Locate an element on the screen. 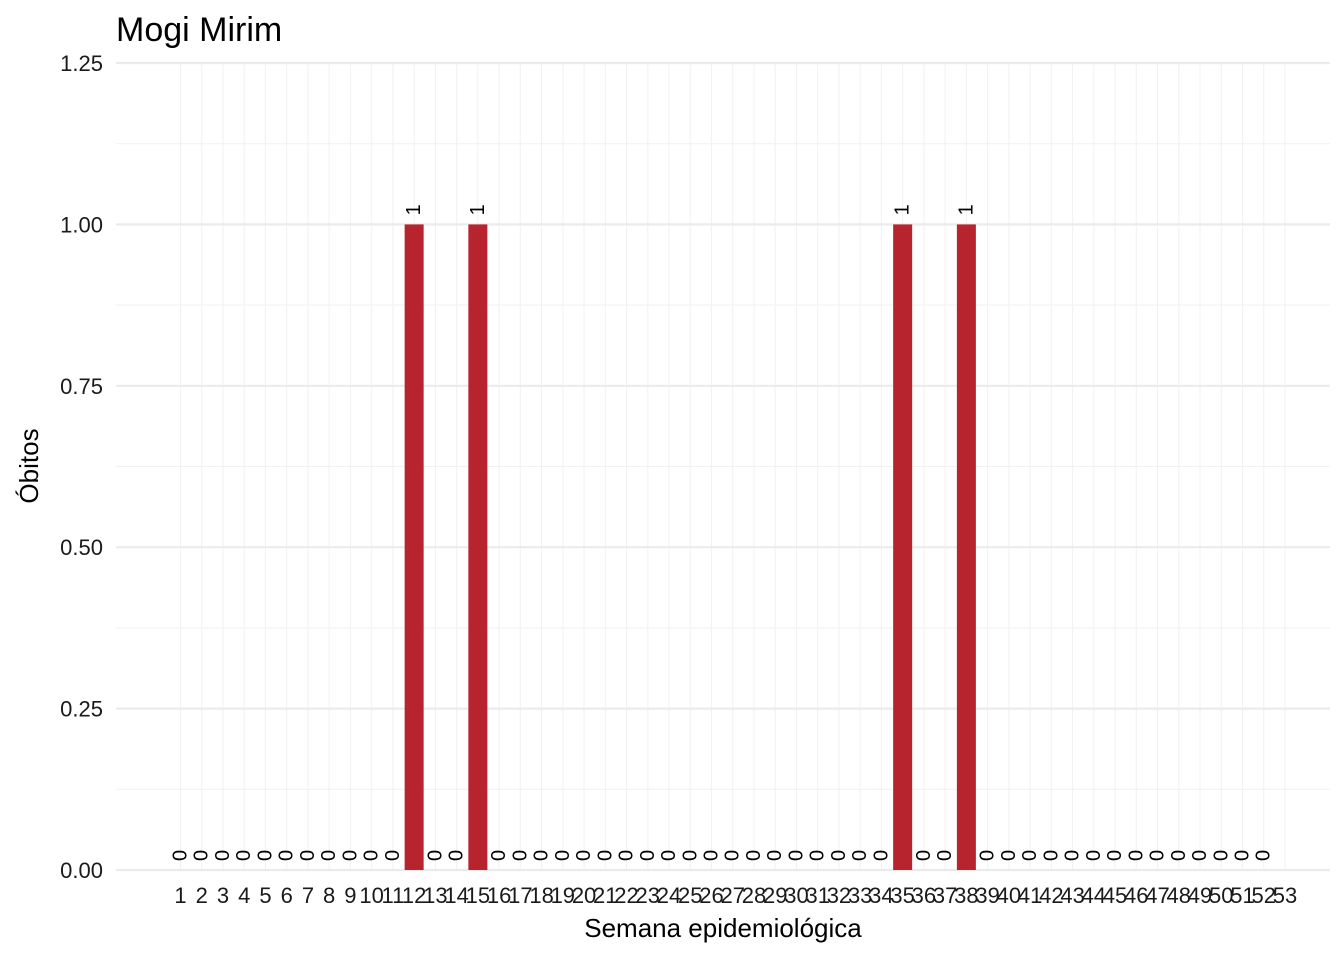  x-tick-label: 27 is located at coordinates (732, 895).